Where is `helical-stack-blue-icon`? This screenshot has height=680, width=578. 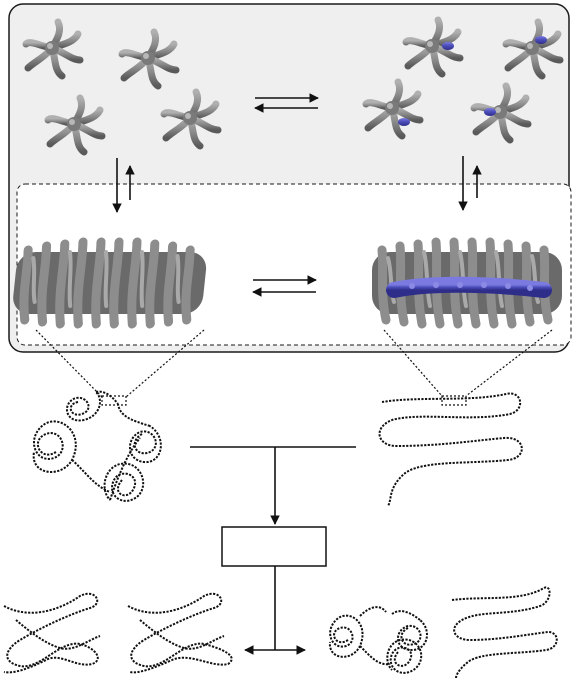 helical-stack-blue-icon is located at coordinates (467, 283).